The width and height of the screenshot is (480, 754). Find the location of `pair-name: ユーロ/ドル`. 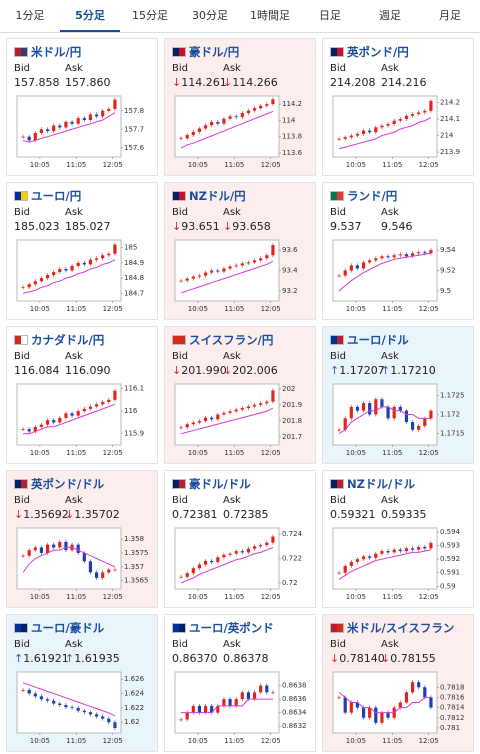

pair-name: ユーロ/ドル is located at coordinates (378, 340).